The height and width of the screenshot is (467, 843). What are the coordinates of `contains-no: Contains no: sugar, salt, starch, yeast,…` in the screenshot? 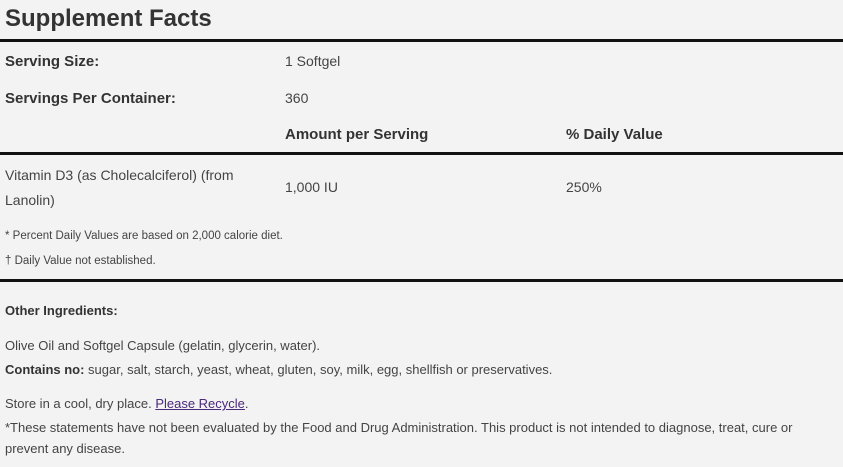 It's located at (278, 369).